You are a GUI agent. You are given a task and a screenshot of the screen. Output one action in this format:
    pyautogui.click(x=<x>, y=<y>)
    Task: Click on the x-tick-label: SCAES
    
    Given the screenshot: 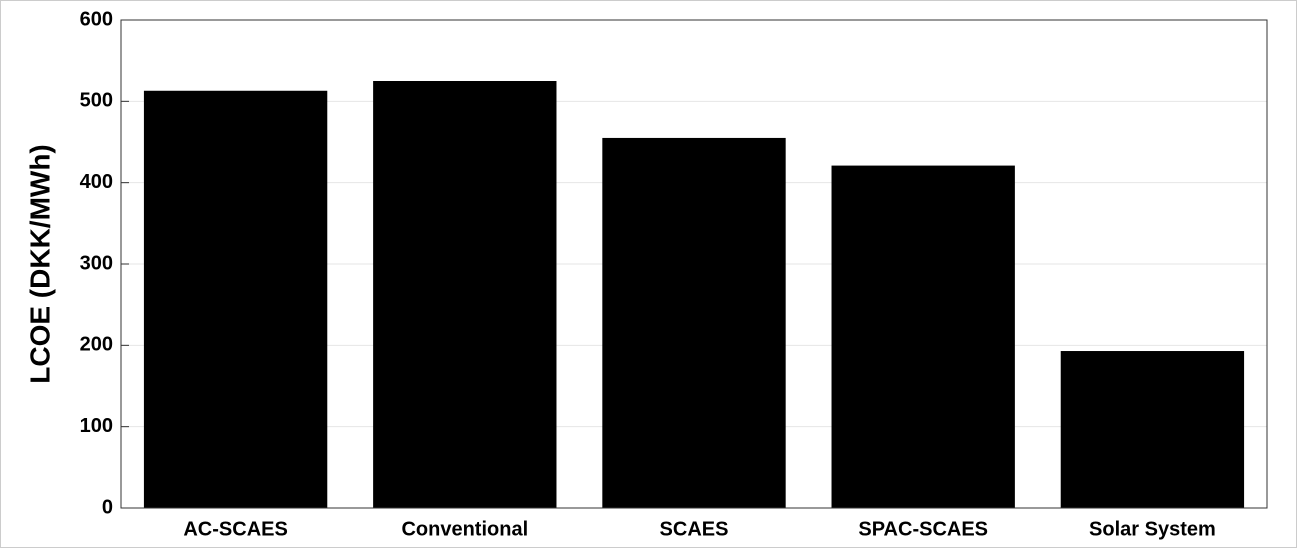 What is the action you would take?
    pyautogui.click(x=694, y=529)
    